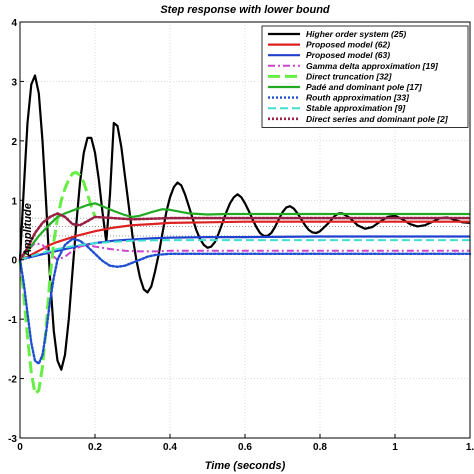 This screenshot has width=474, height=474. Describe the element at coordinates (320, 447) in the screenshot. I see `x-tick-label-4: 0.8` at that location.